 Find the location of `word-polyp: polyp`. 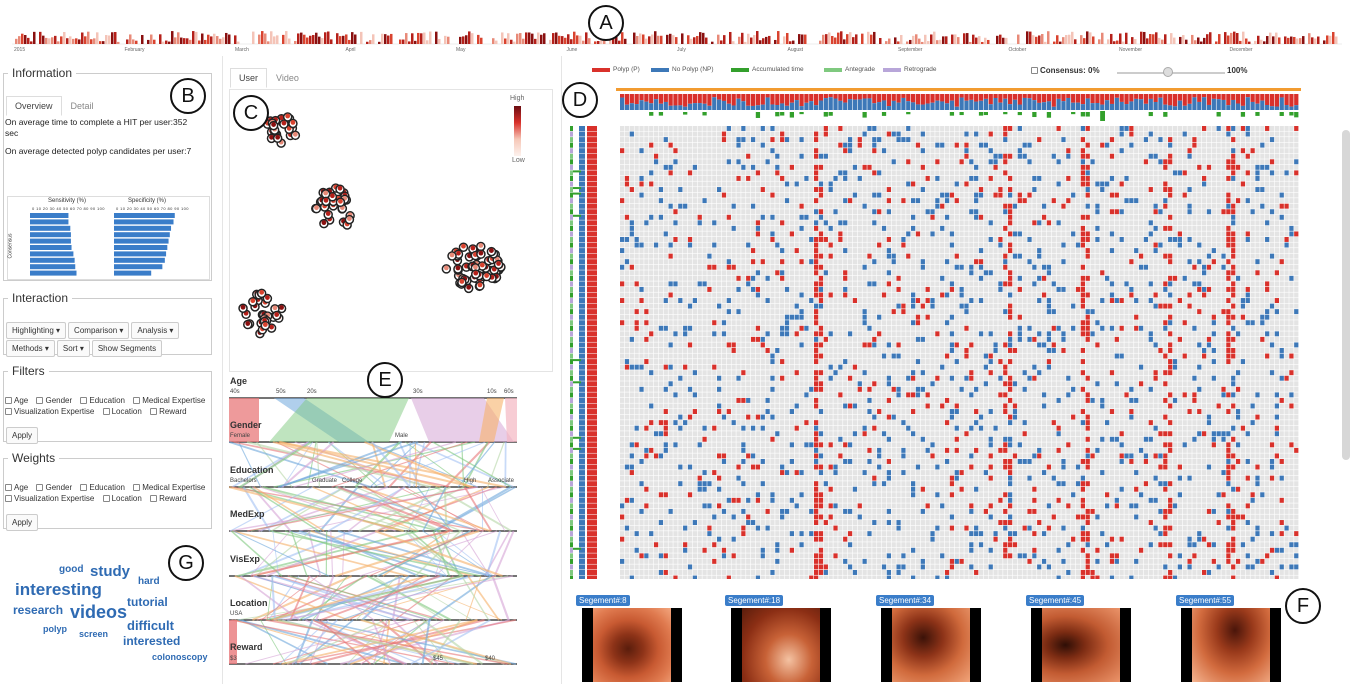

word-polyp: polyp is located at coordinates (55, 629).